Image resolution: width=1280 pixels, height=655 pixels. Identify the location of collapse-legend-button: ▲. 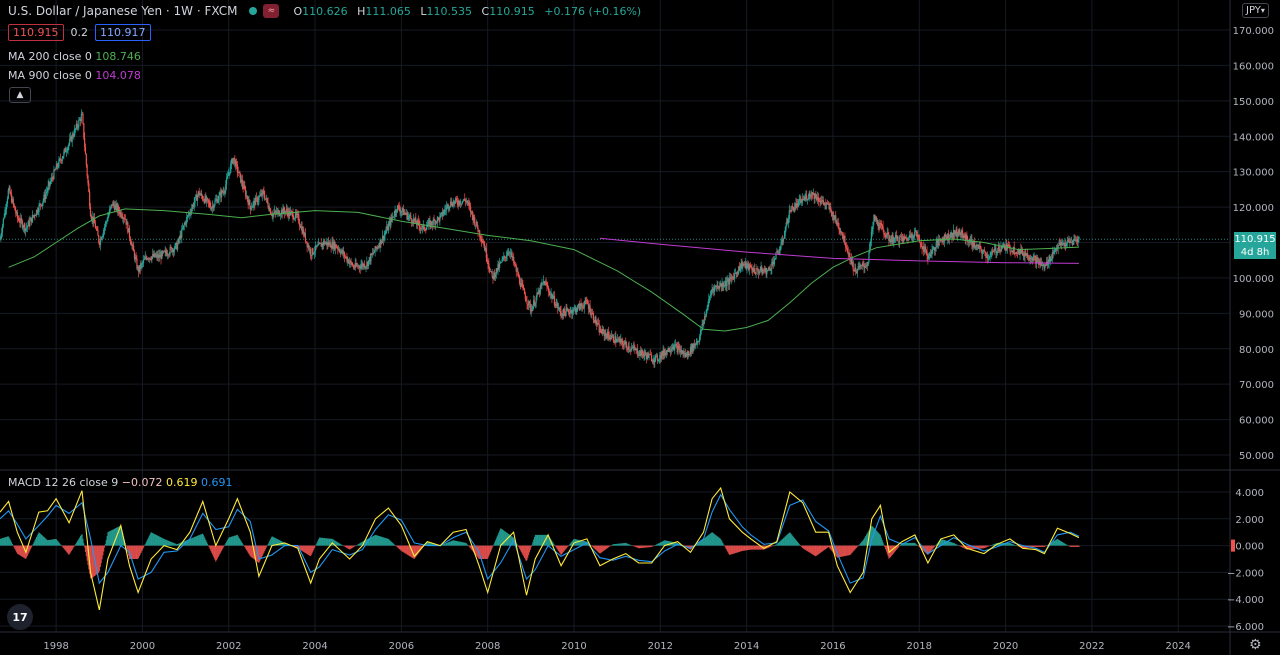
(20, 95).